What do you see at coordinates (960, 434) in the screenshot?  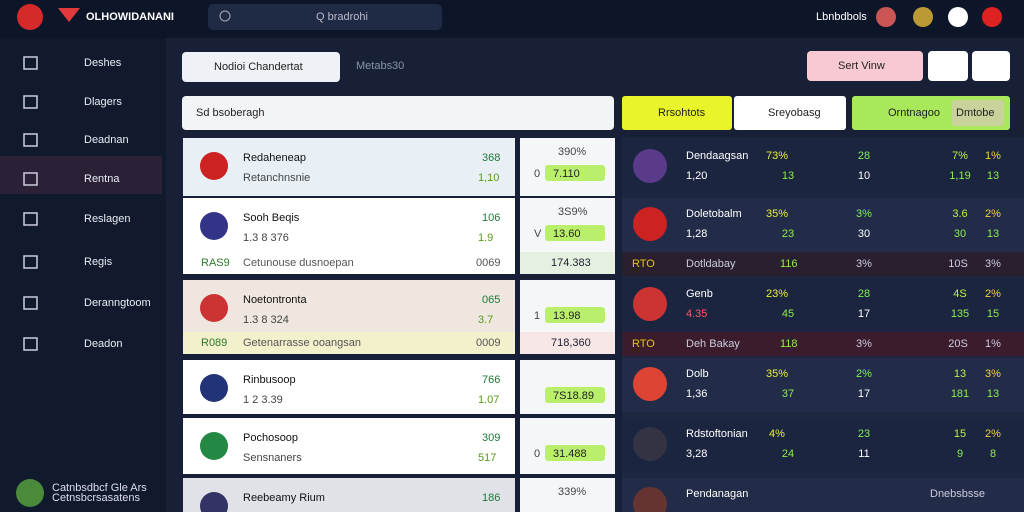 I see `stat-label: 15` at bounding box center [960, 434].